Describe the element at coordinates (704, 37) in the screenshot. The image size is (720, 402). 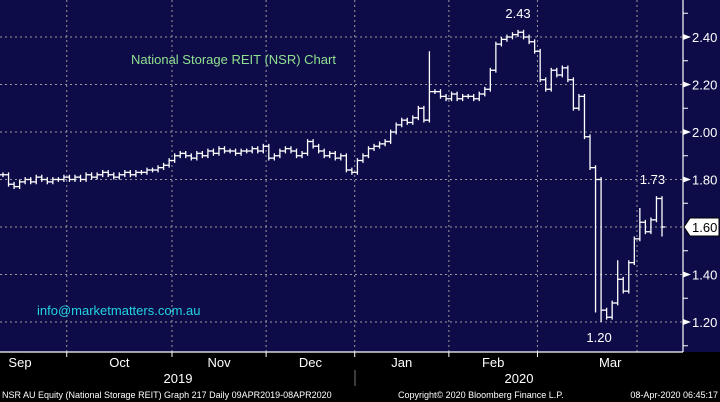
I see `y-tick-label: 2.40` at that location.